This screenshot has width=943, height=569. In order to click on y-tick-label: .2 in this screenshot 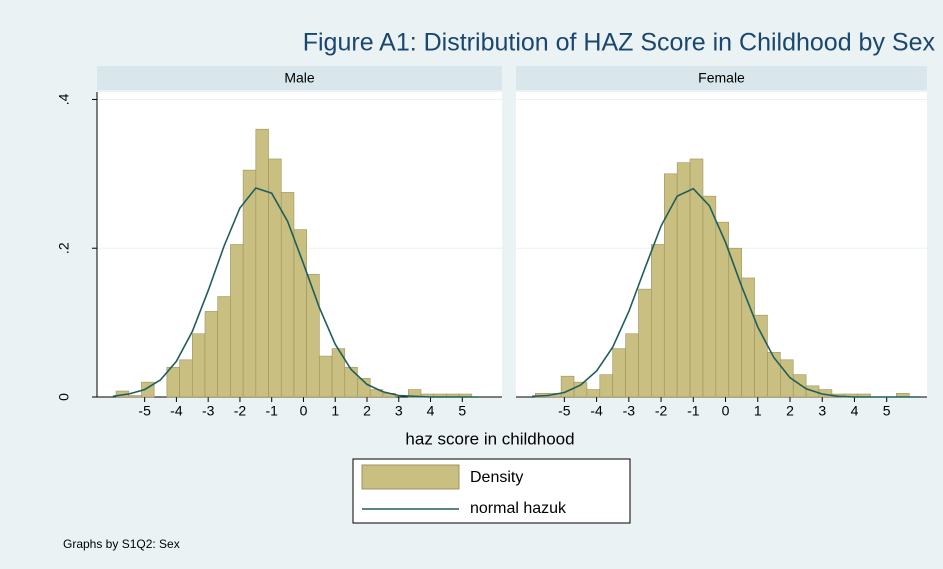, I will do `click(64, 248)`.